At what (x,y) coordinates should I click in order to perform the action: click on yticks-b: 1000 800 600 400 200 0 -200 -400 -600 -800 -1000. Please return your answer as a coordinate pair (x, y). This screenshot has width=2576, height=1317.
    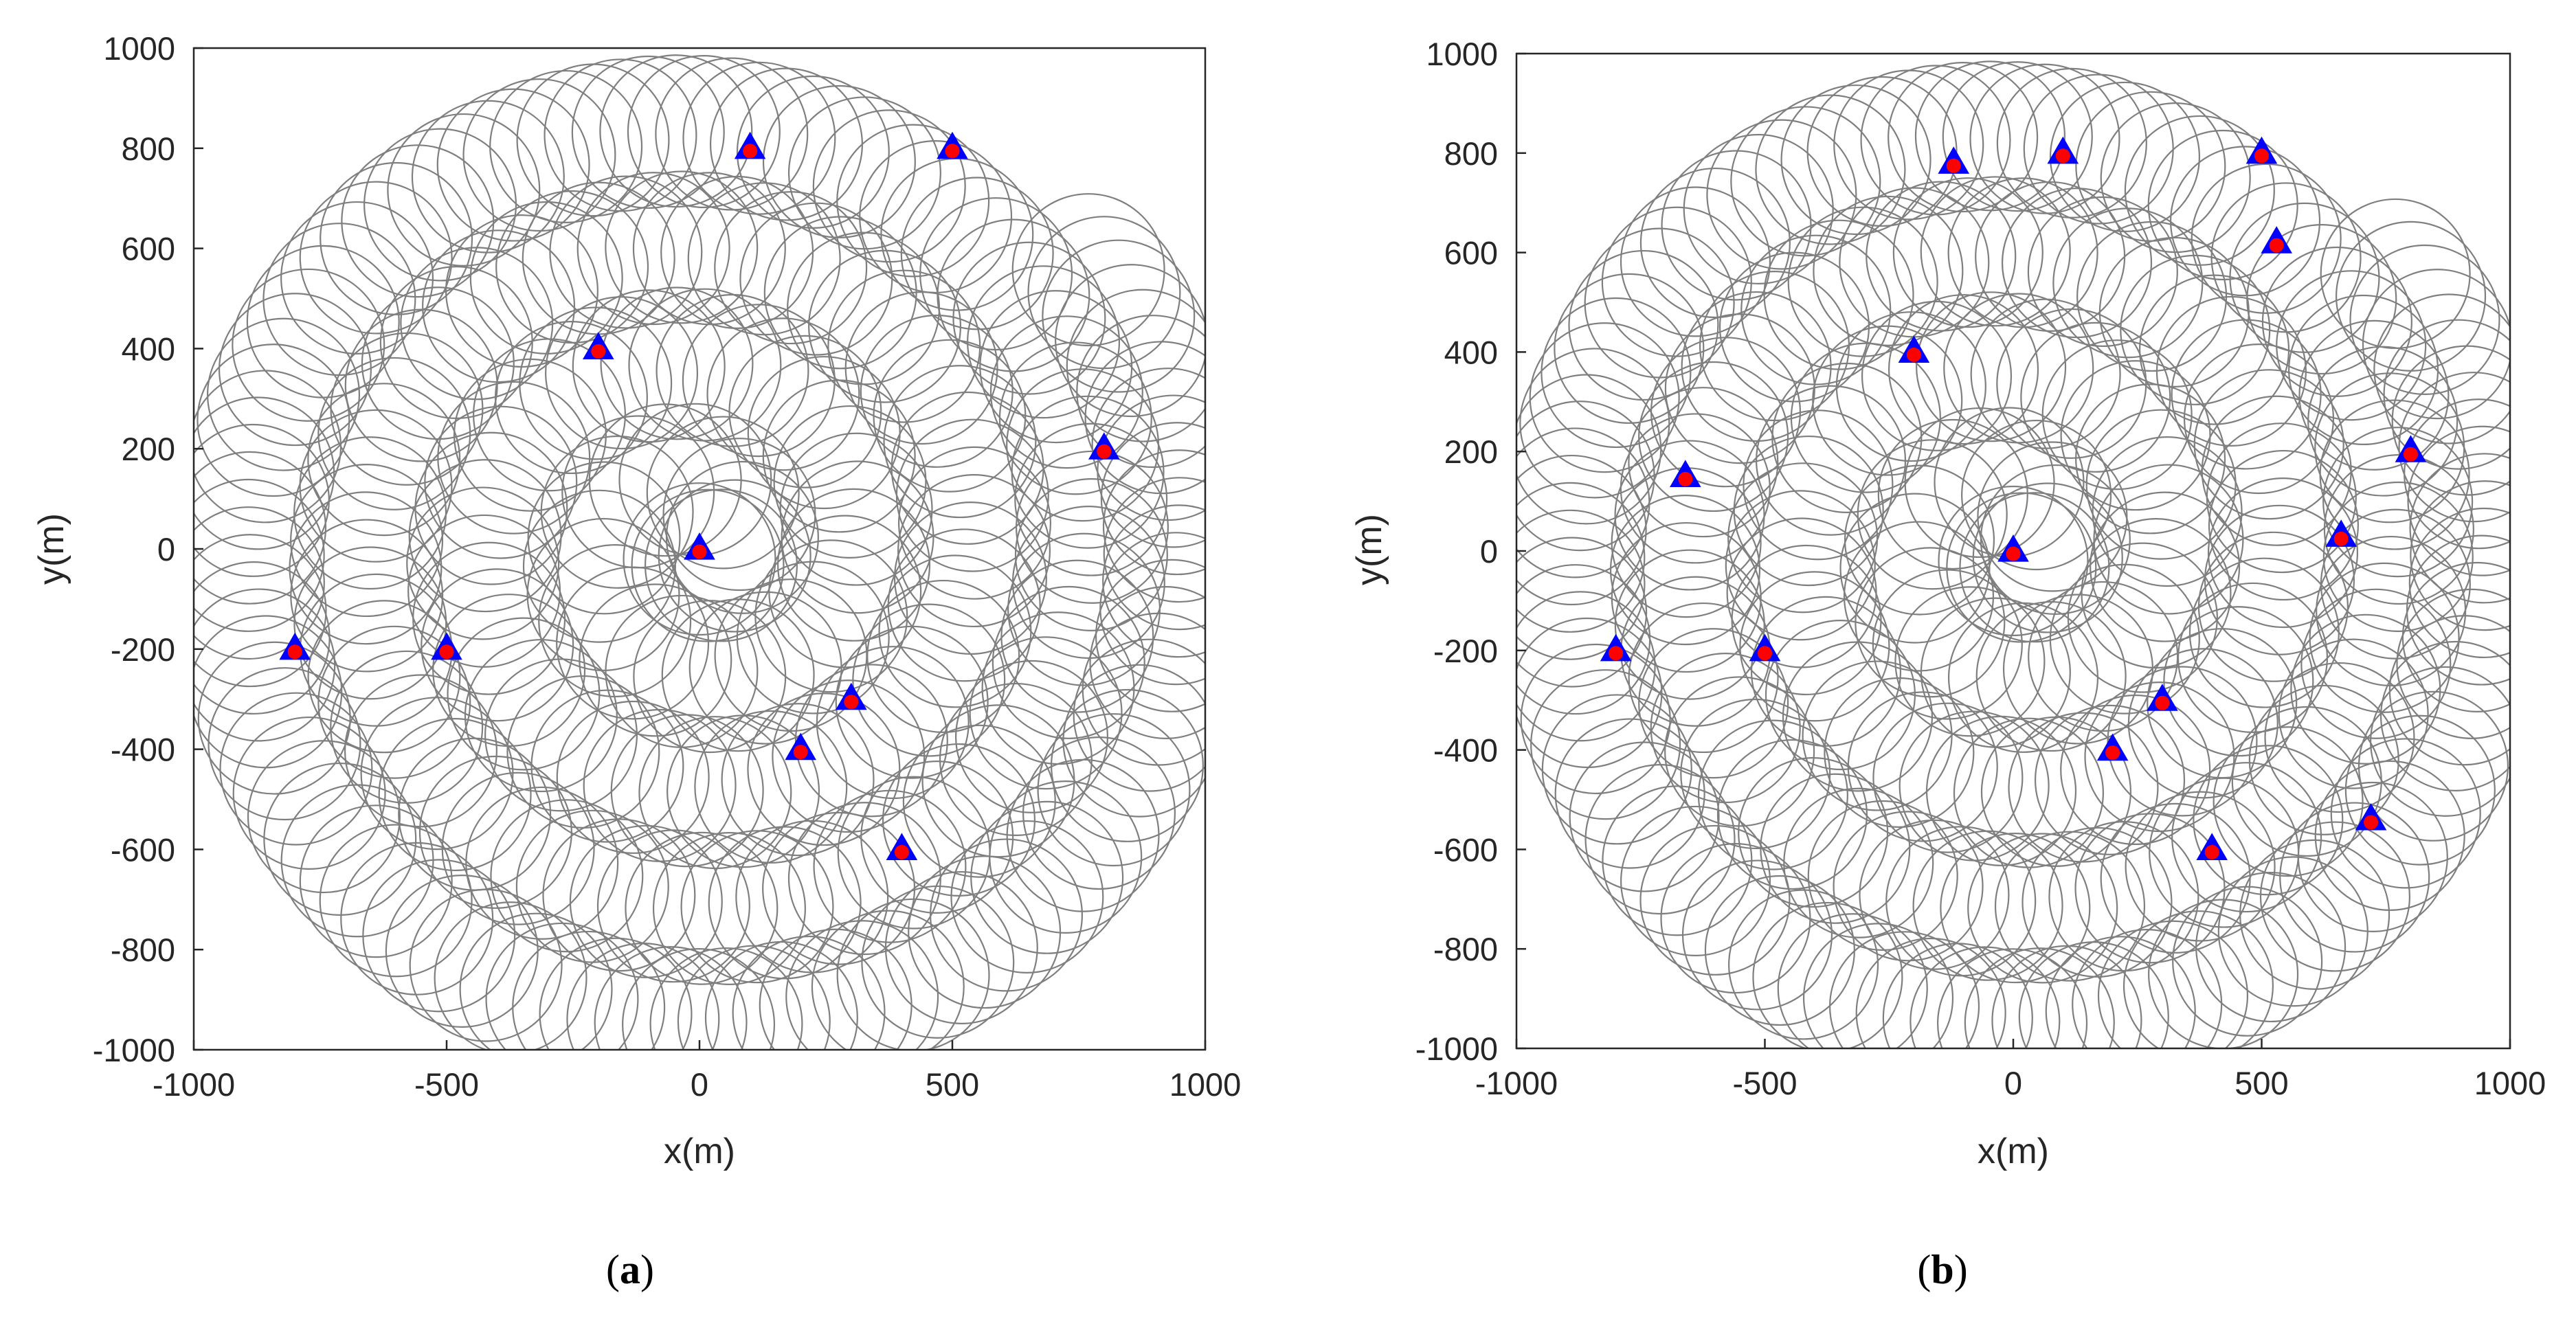
    Looking at the image, I should click on (1470, 551).